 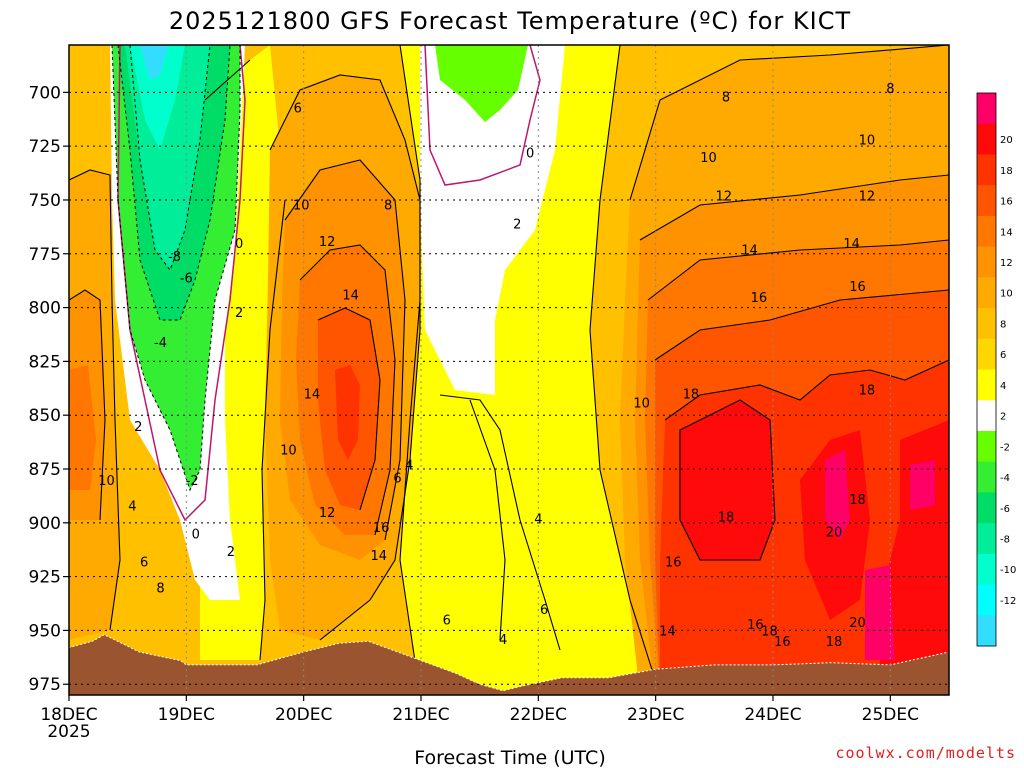 I want to click on colorbar-label: 18, so click(x=1006, y=171).